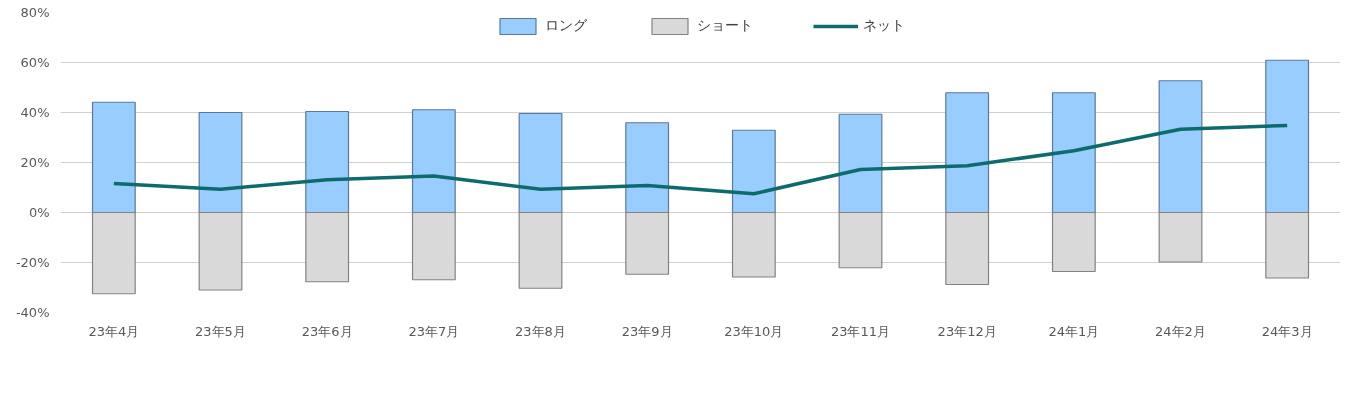  I want to click on legend-label: ショート, so click(725, 26).